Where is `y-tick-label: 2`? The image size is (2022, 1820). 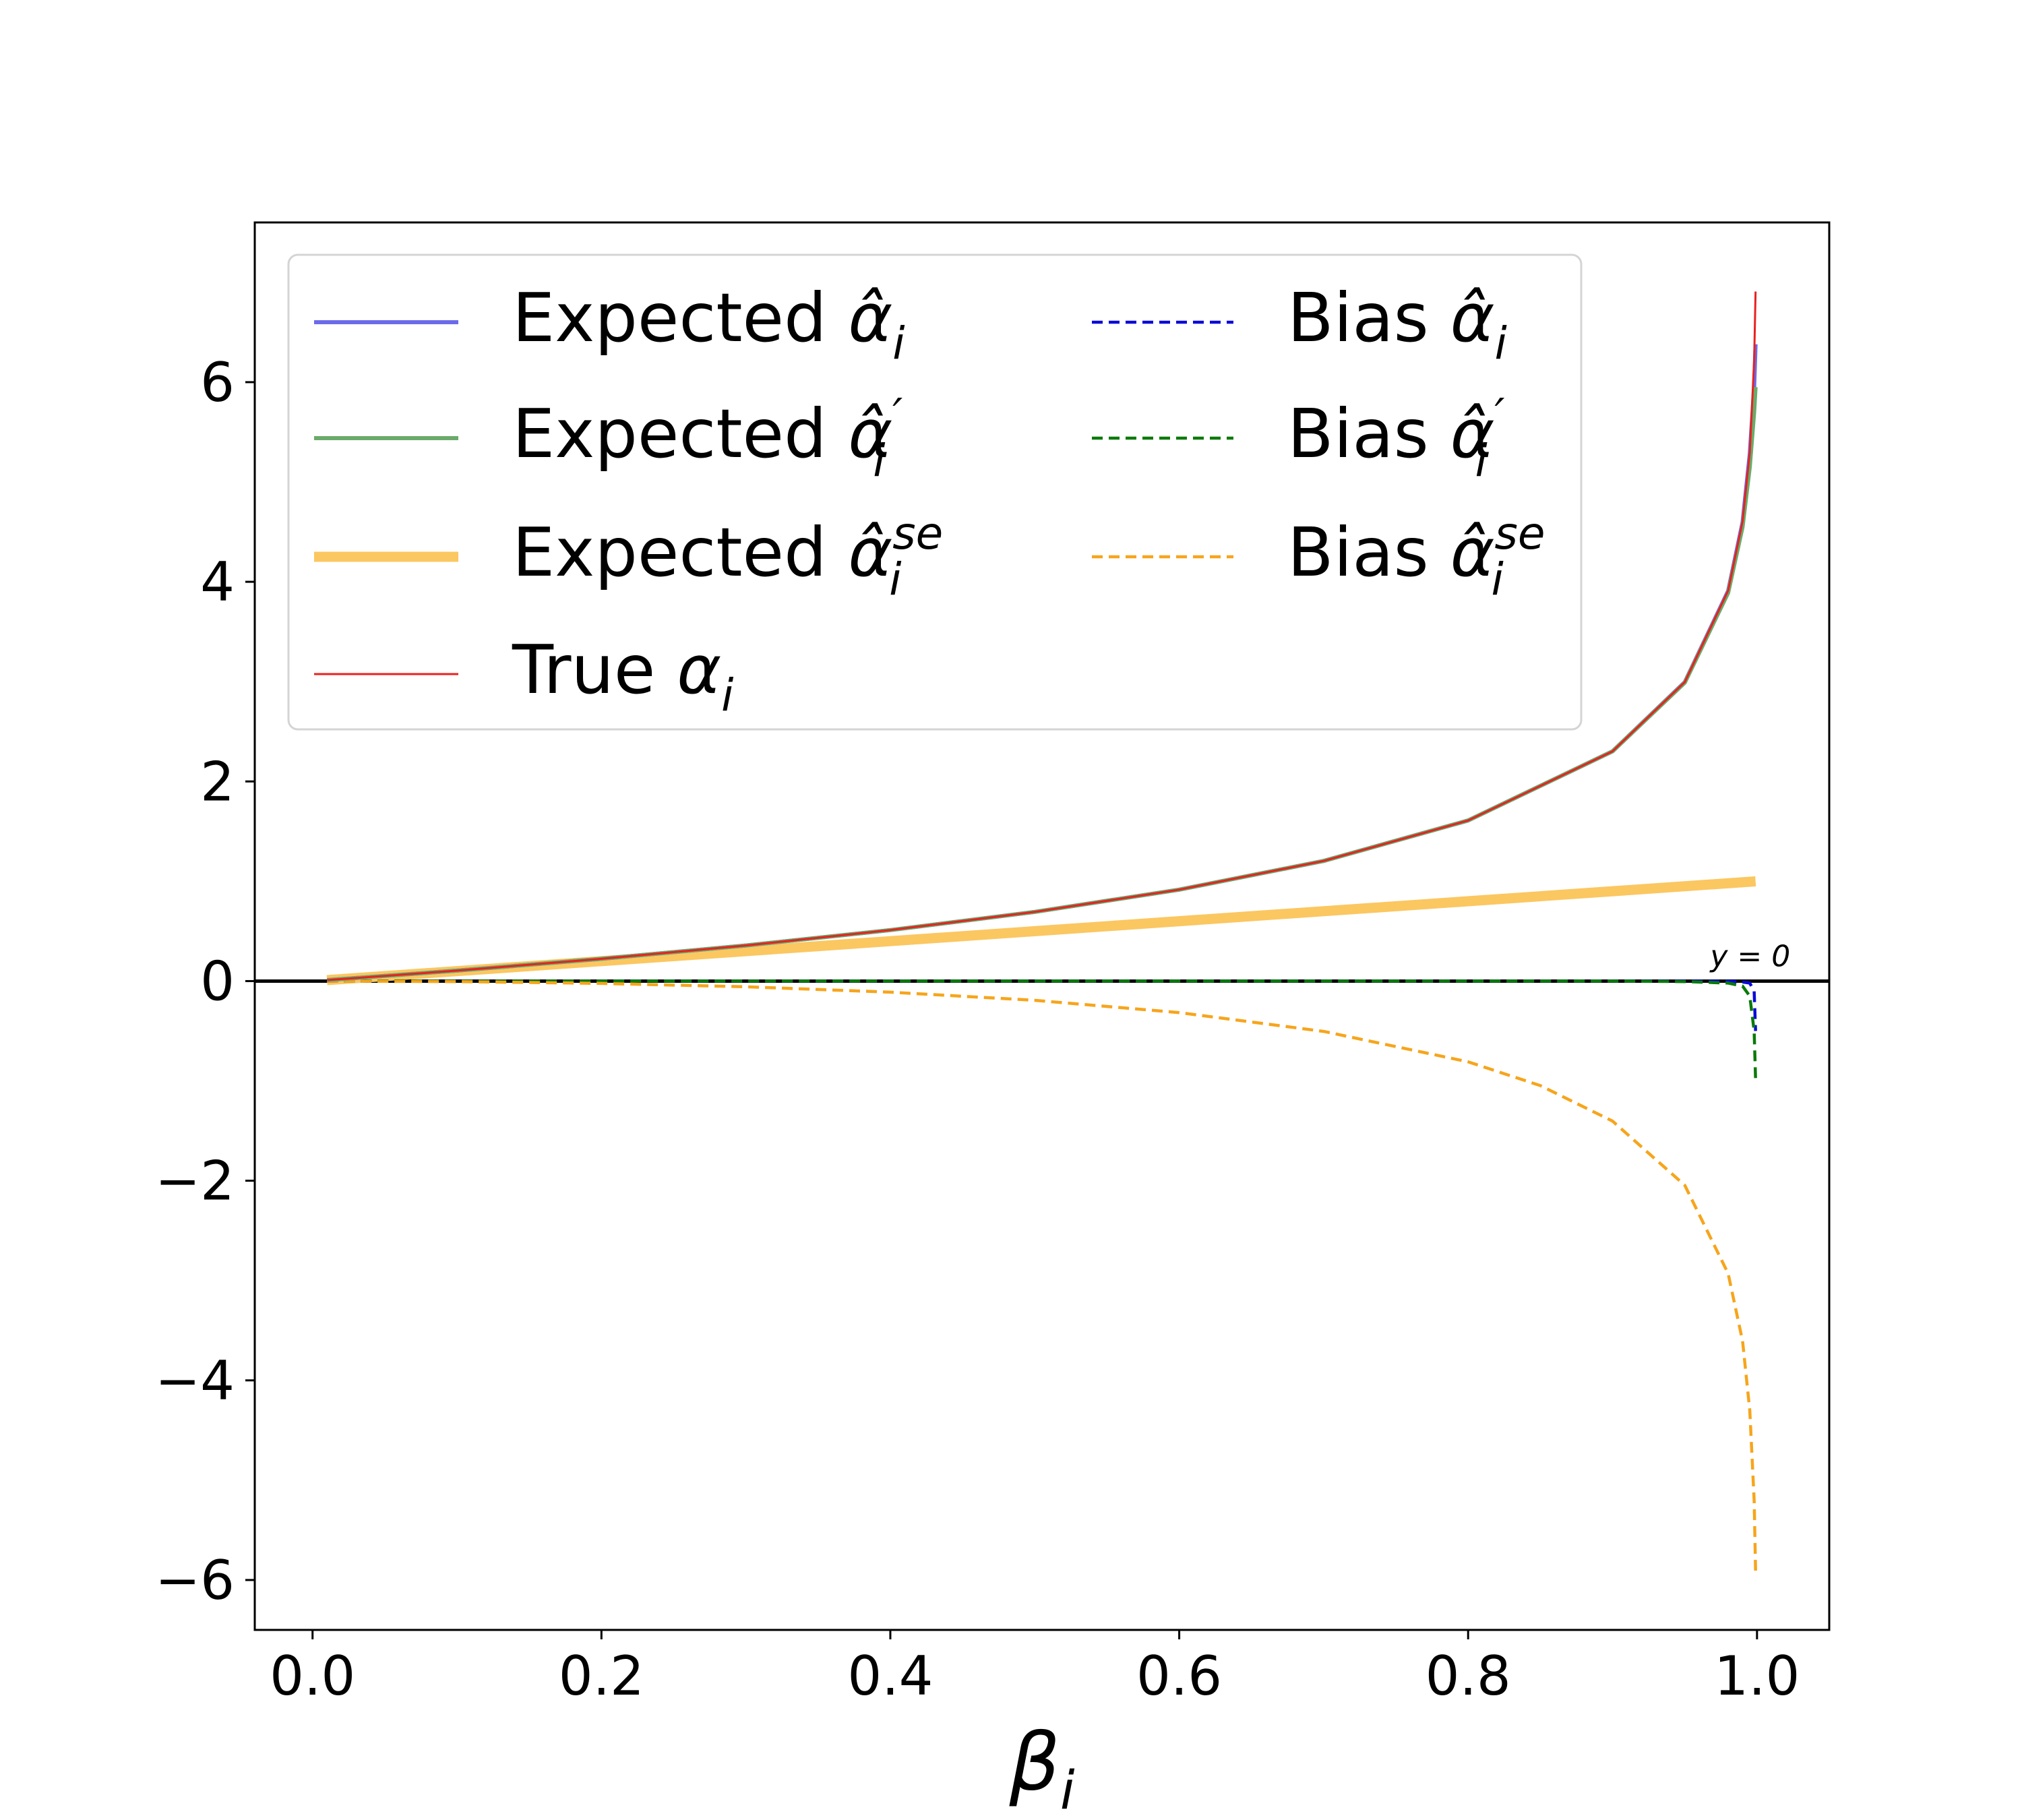 y-tick-label: 2 is located at coordinates (218, 781).